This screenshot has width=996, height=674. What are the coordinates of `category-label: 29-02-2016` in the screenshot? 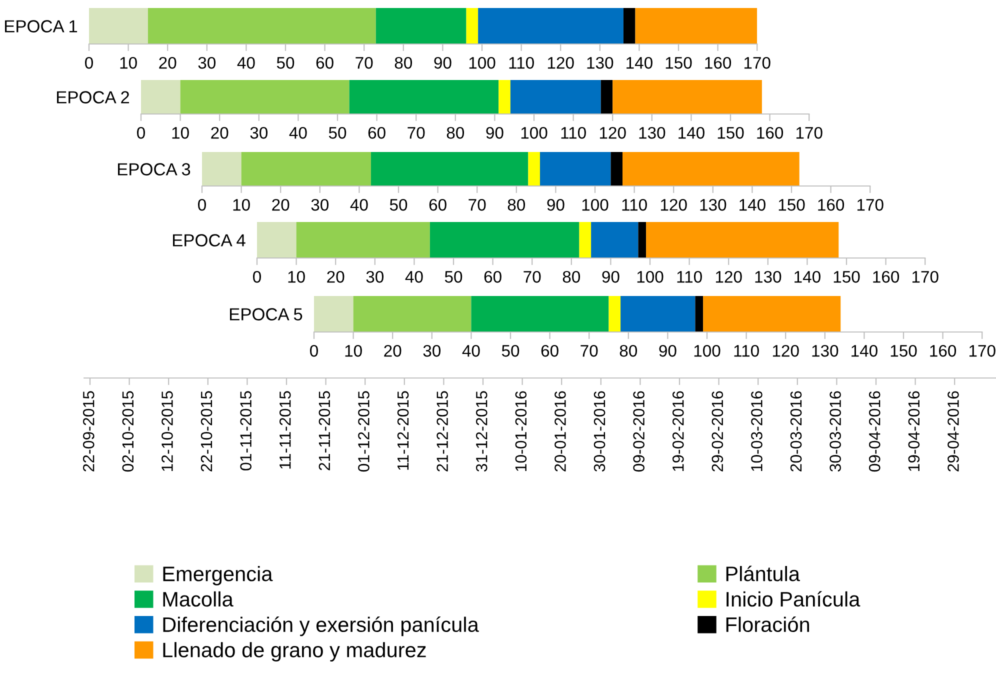 It's located at (718, 431).